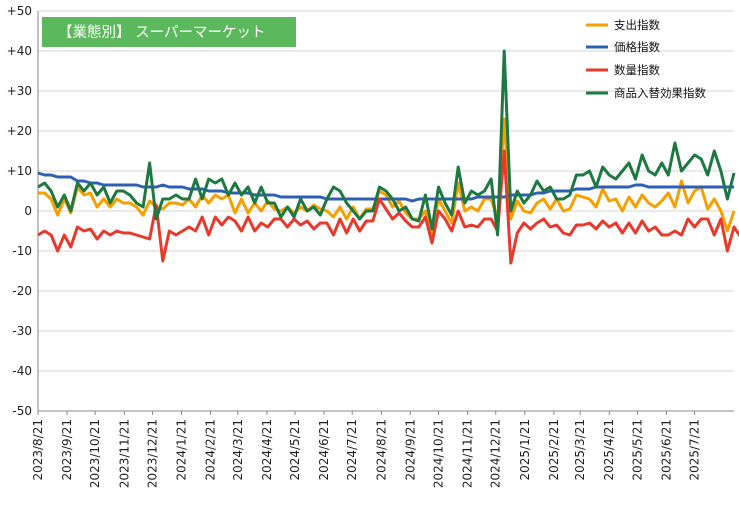 This screenshot has height=506, width=739. What do you see at coordinates (19, 11) in the screenshot?
I see `y-tick-label: +50` at bounding box center [19, 11].